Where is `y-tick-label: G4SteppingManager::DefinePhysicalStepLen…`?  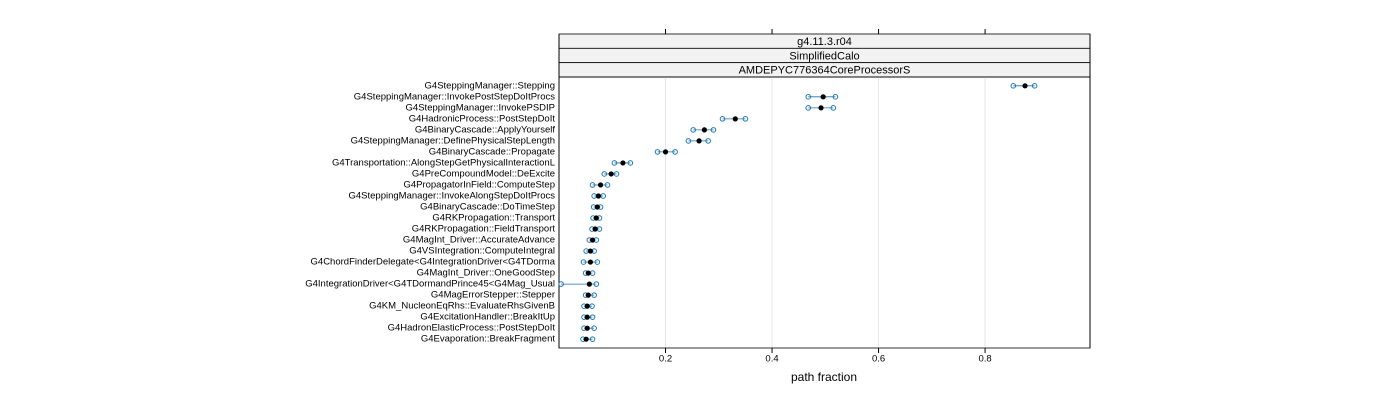
y-tick-label: G4SteppingManager::DefinePhysicalStepLen… is located at coordinates (453, 140).